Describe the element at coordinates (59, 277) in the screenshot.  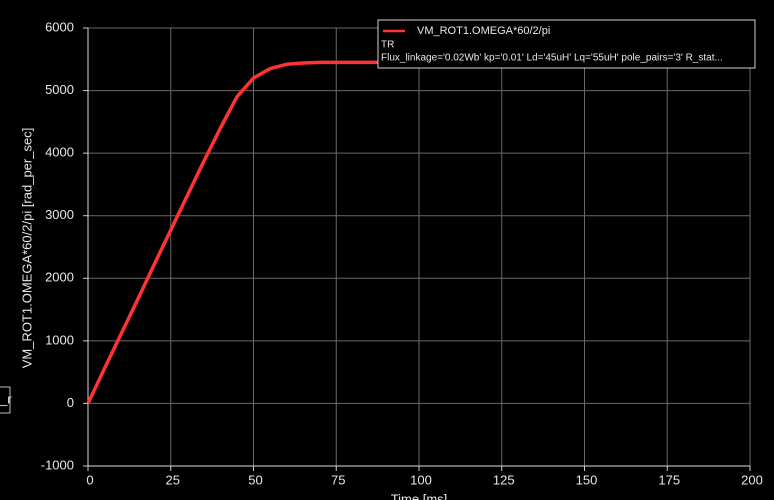
I see `y-tick-label: 2000` at that location.